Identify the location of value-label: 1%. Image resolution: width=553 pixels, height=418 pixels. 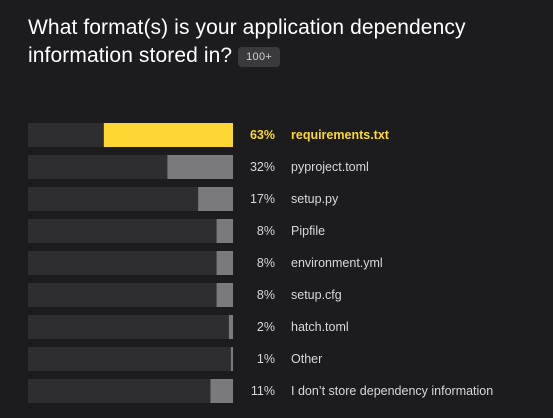
(266, 359).